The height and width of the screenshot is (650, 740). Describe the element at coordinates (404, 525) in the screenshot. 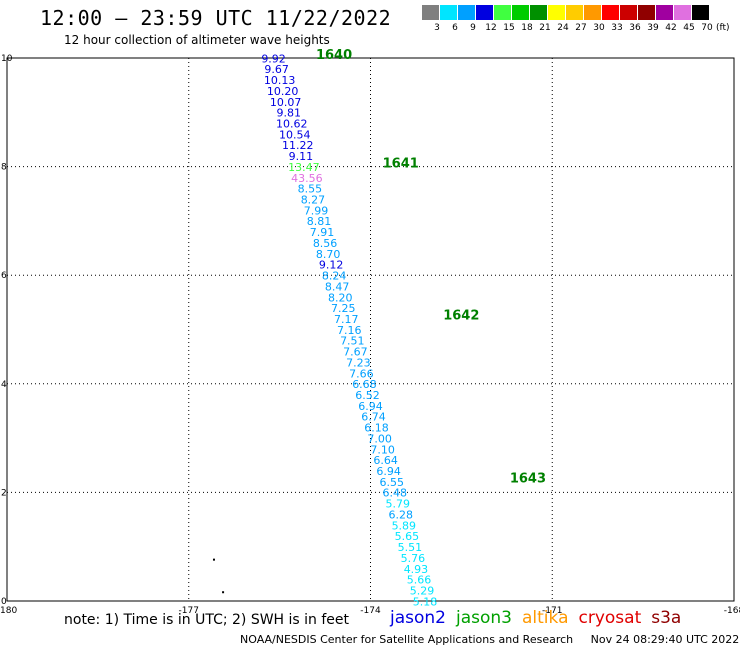

I see `data-point: 5.89` at that location.